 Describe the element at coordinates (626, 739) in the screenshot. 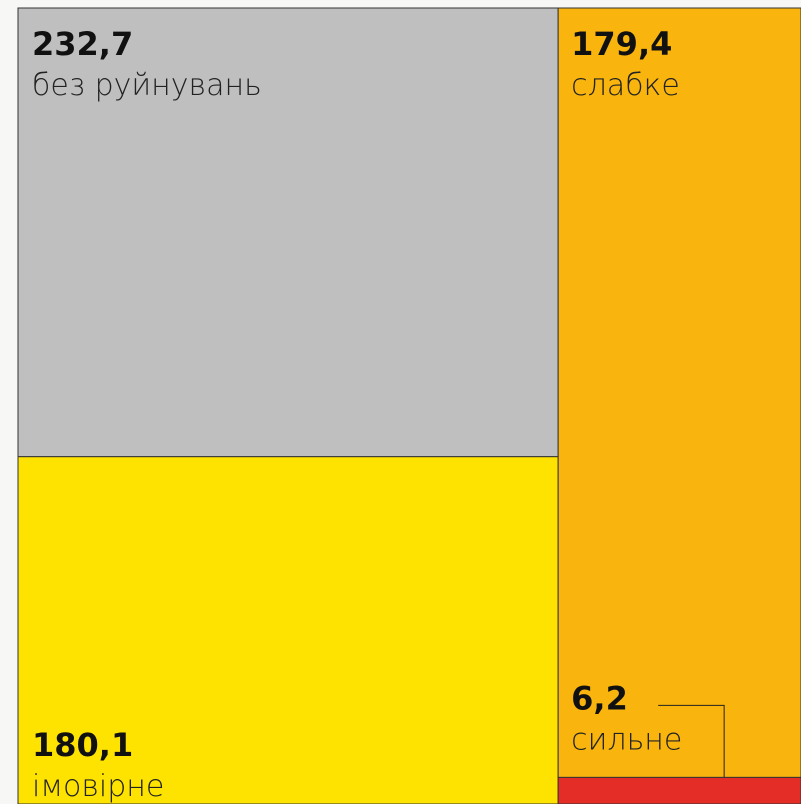

I see `category-label: сильне` at that location.